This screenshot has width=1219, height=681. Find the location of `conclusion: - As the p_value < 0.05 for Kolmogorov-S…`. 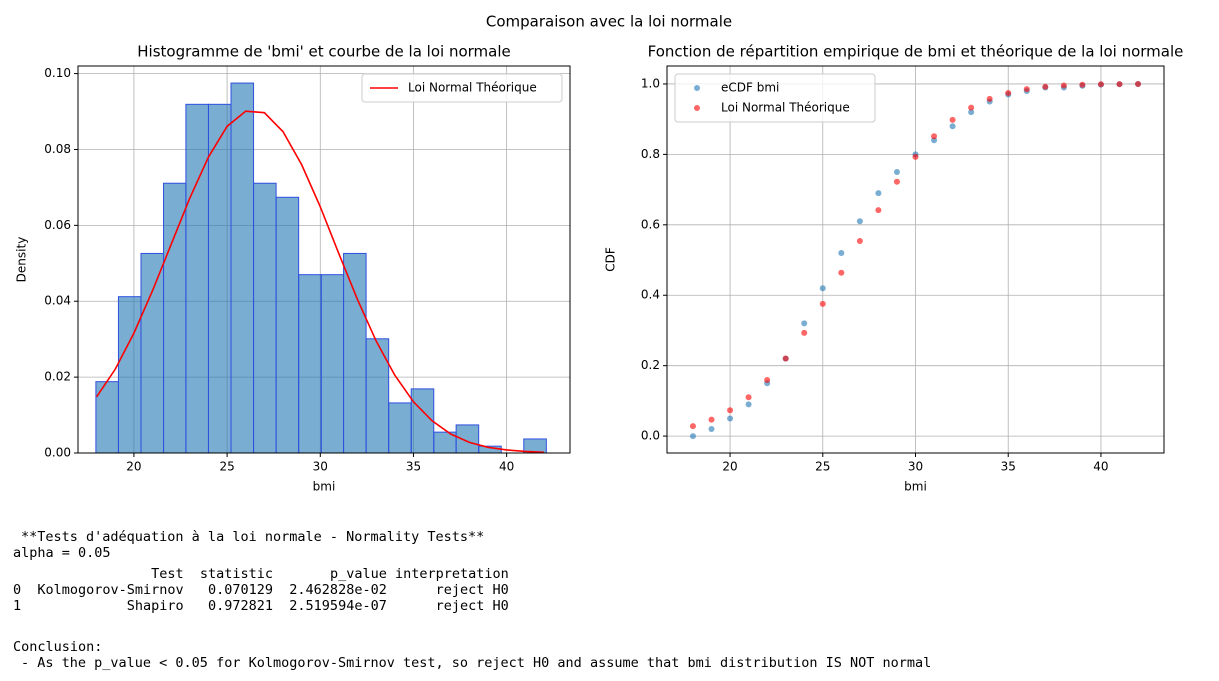

conclusion: - As the p_value < 0.05 for Kolmogorov-S… is located at coordinates (476, 663).